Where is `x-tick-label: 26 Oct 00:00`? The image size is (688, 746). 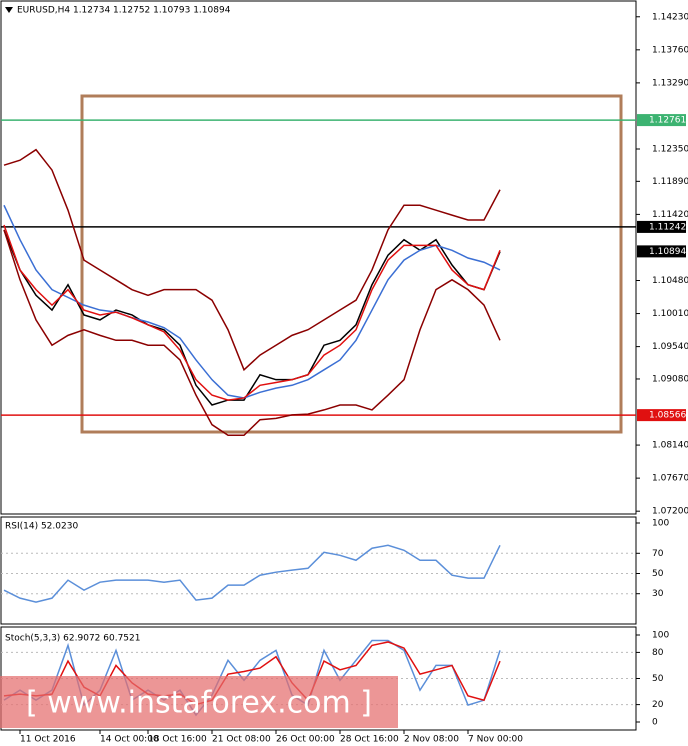
x-tick-label: 26 Oct 00:00 is located at coordinates (305, 740).